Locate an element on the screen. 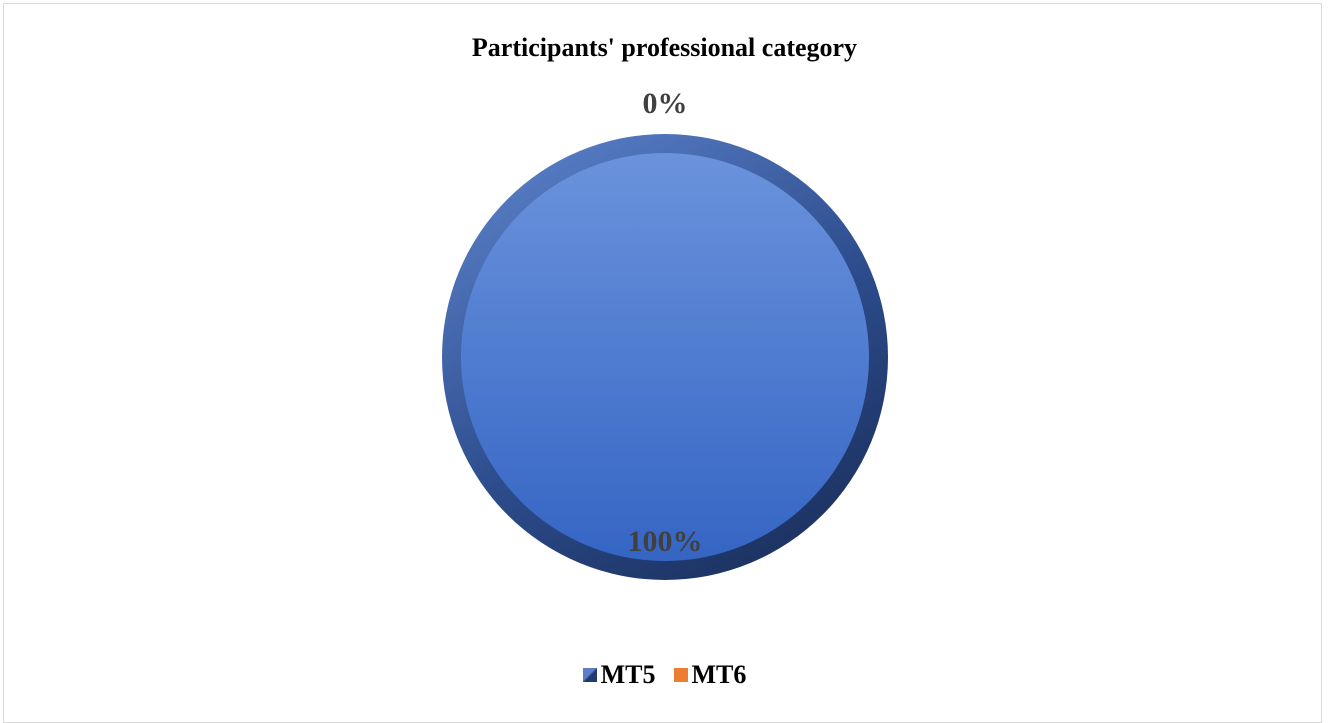 The width and height of the screenshot is (1329, 723). legend-label-mt6: MT6 is located at coordinates (719, 674).